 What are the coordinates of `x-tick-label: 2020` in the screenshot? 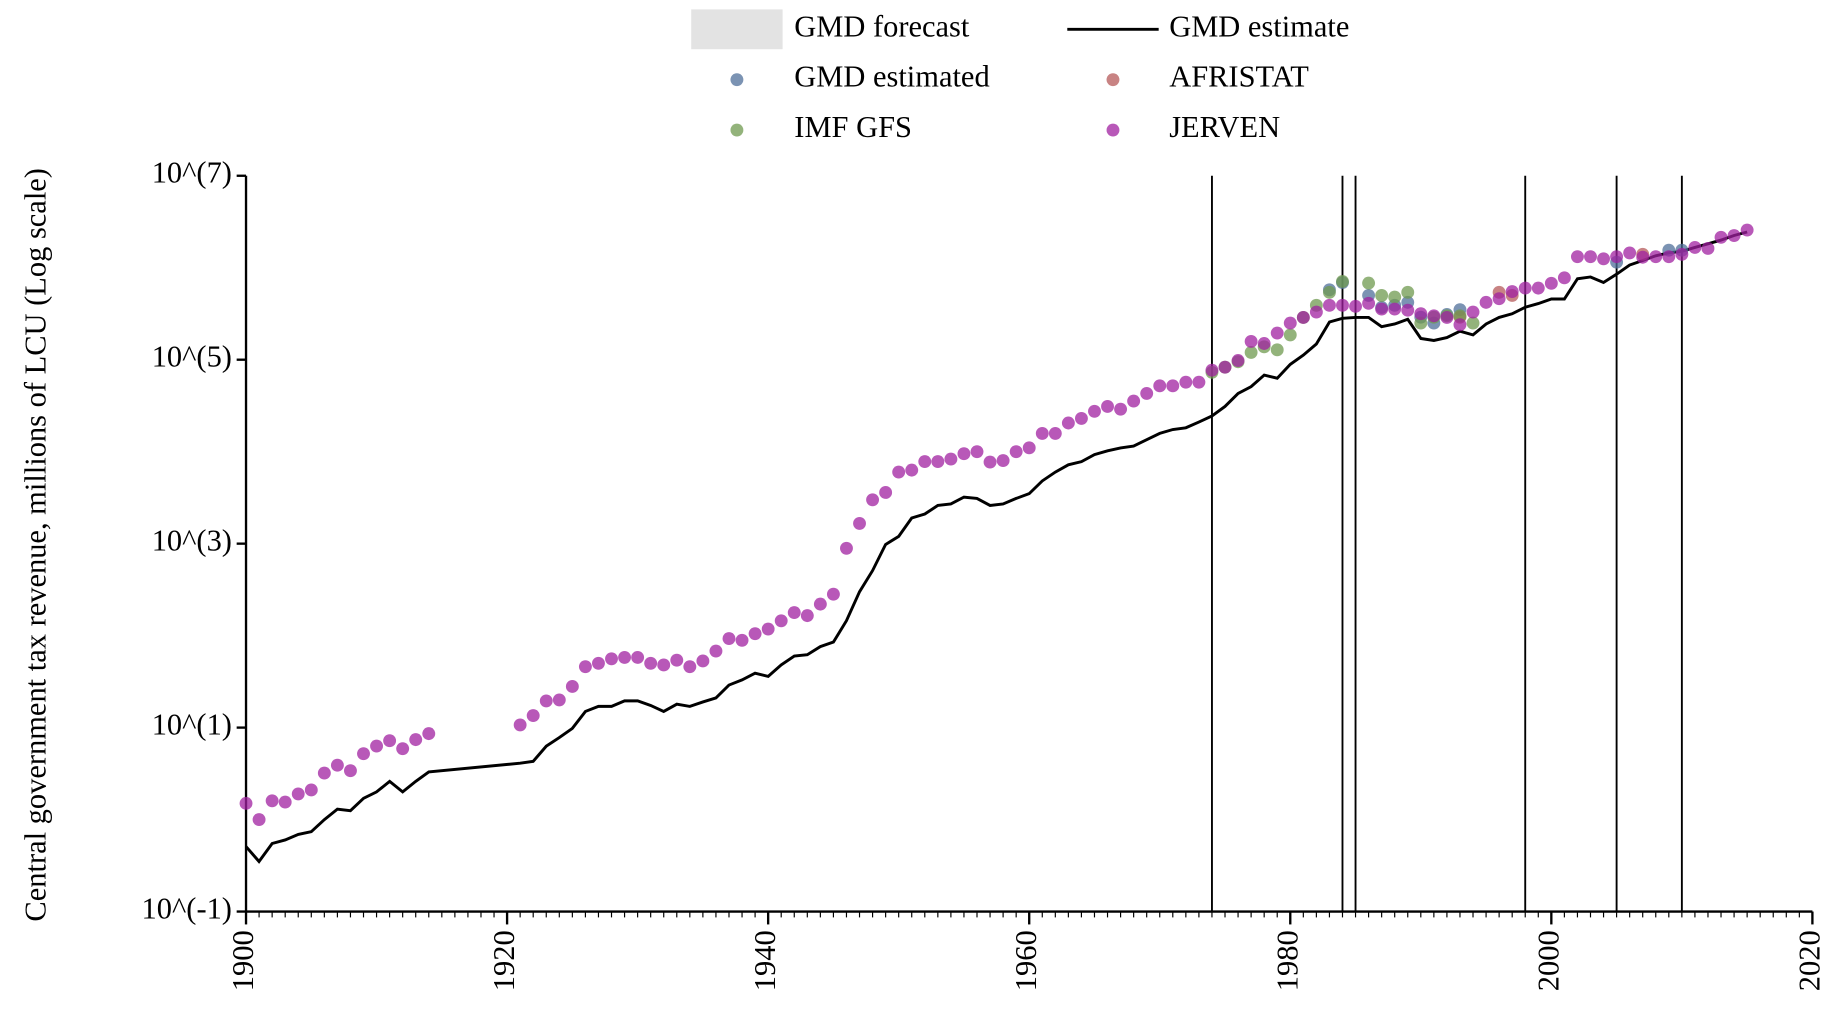 It's located at (1809, 960).